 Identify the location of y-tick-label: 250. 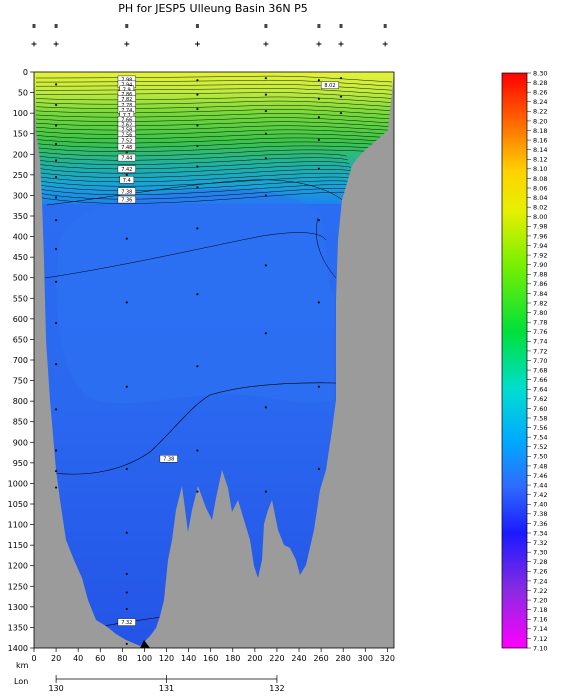
(20, 175).